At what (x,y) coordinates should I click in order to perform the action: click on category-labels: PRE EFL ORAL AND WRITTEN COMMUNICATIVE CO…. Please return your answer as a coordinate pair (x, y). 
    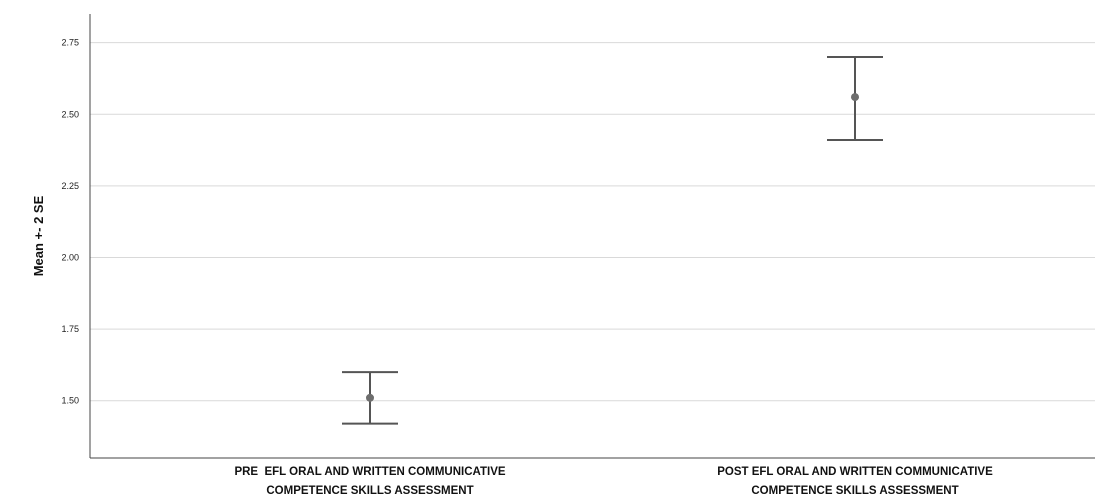
    Looking at the image, I should click on (613, 481).